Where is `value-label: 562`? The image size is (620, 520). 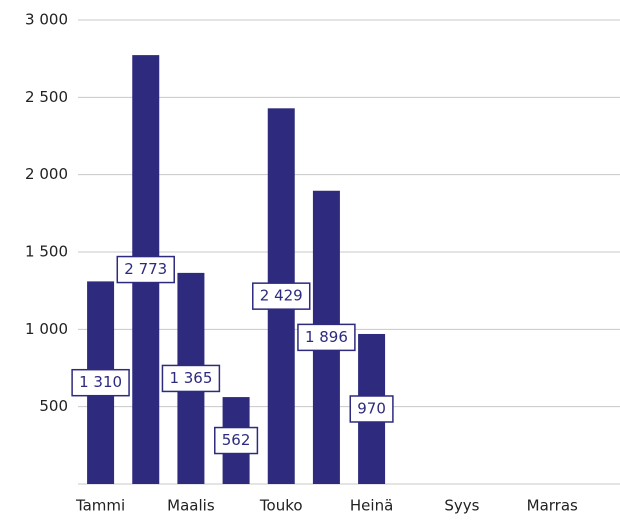
value-label: 562 is located at coordinates (236, 440).